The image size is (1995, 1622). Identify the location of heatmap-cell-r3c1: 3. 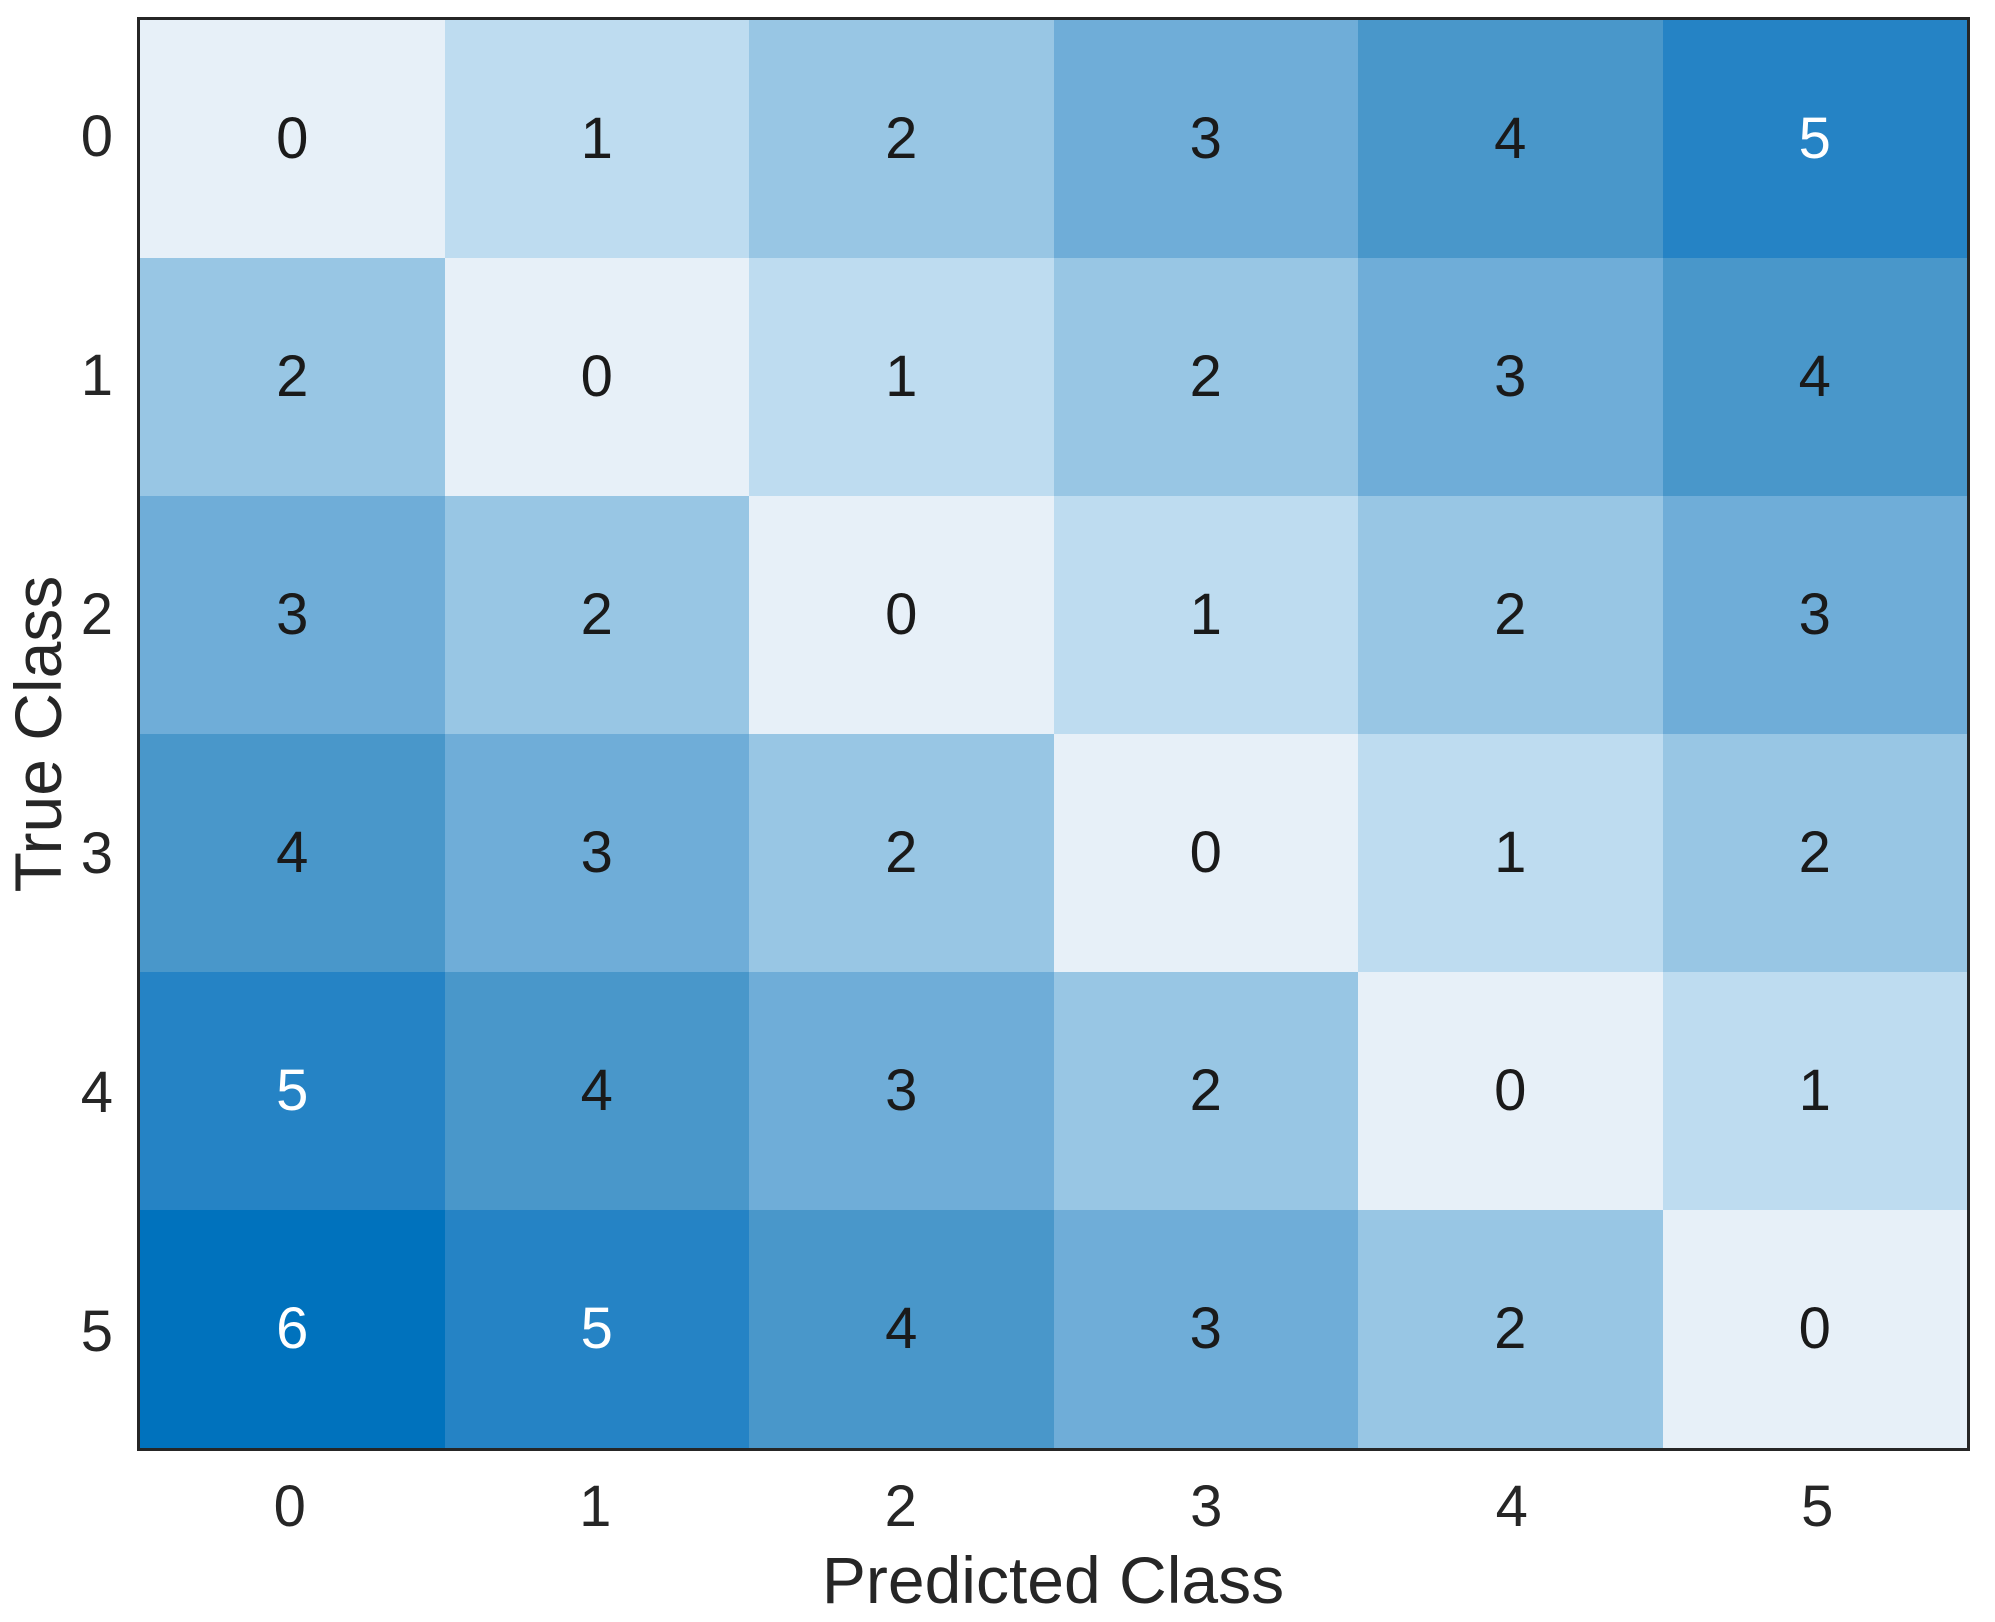
(596, 853).